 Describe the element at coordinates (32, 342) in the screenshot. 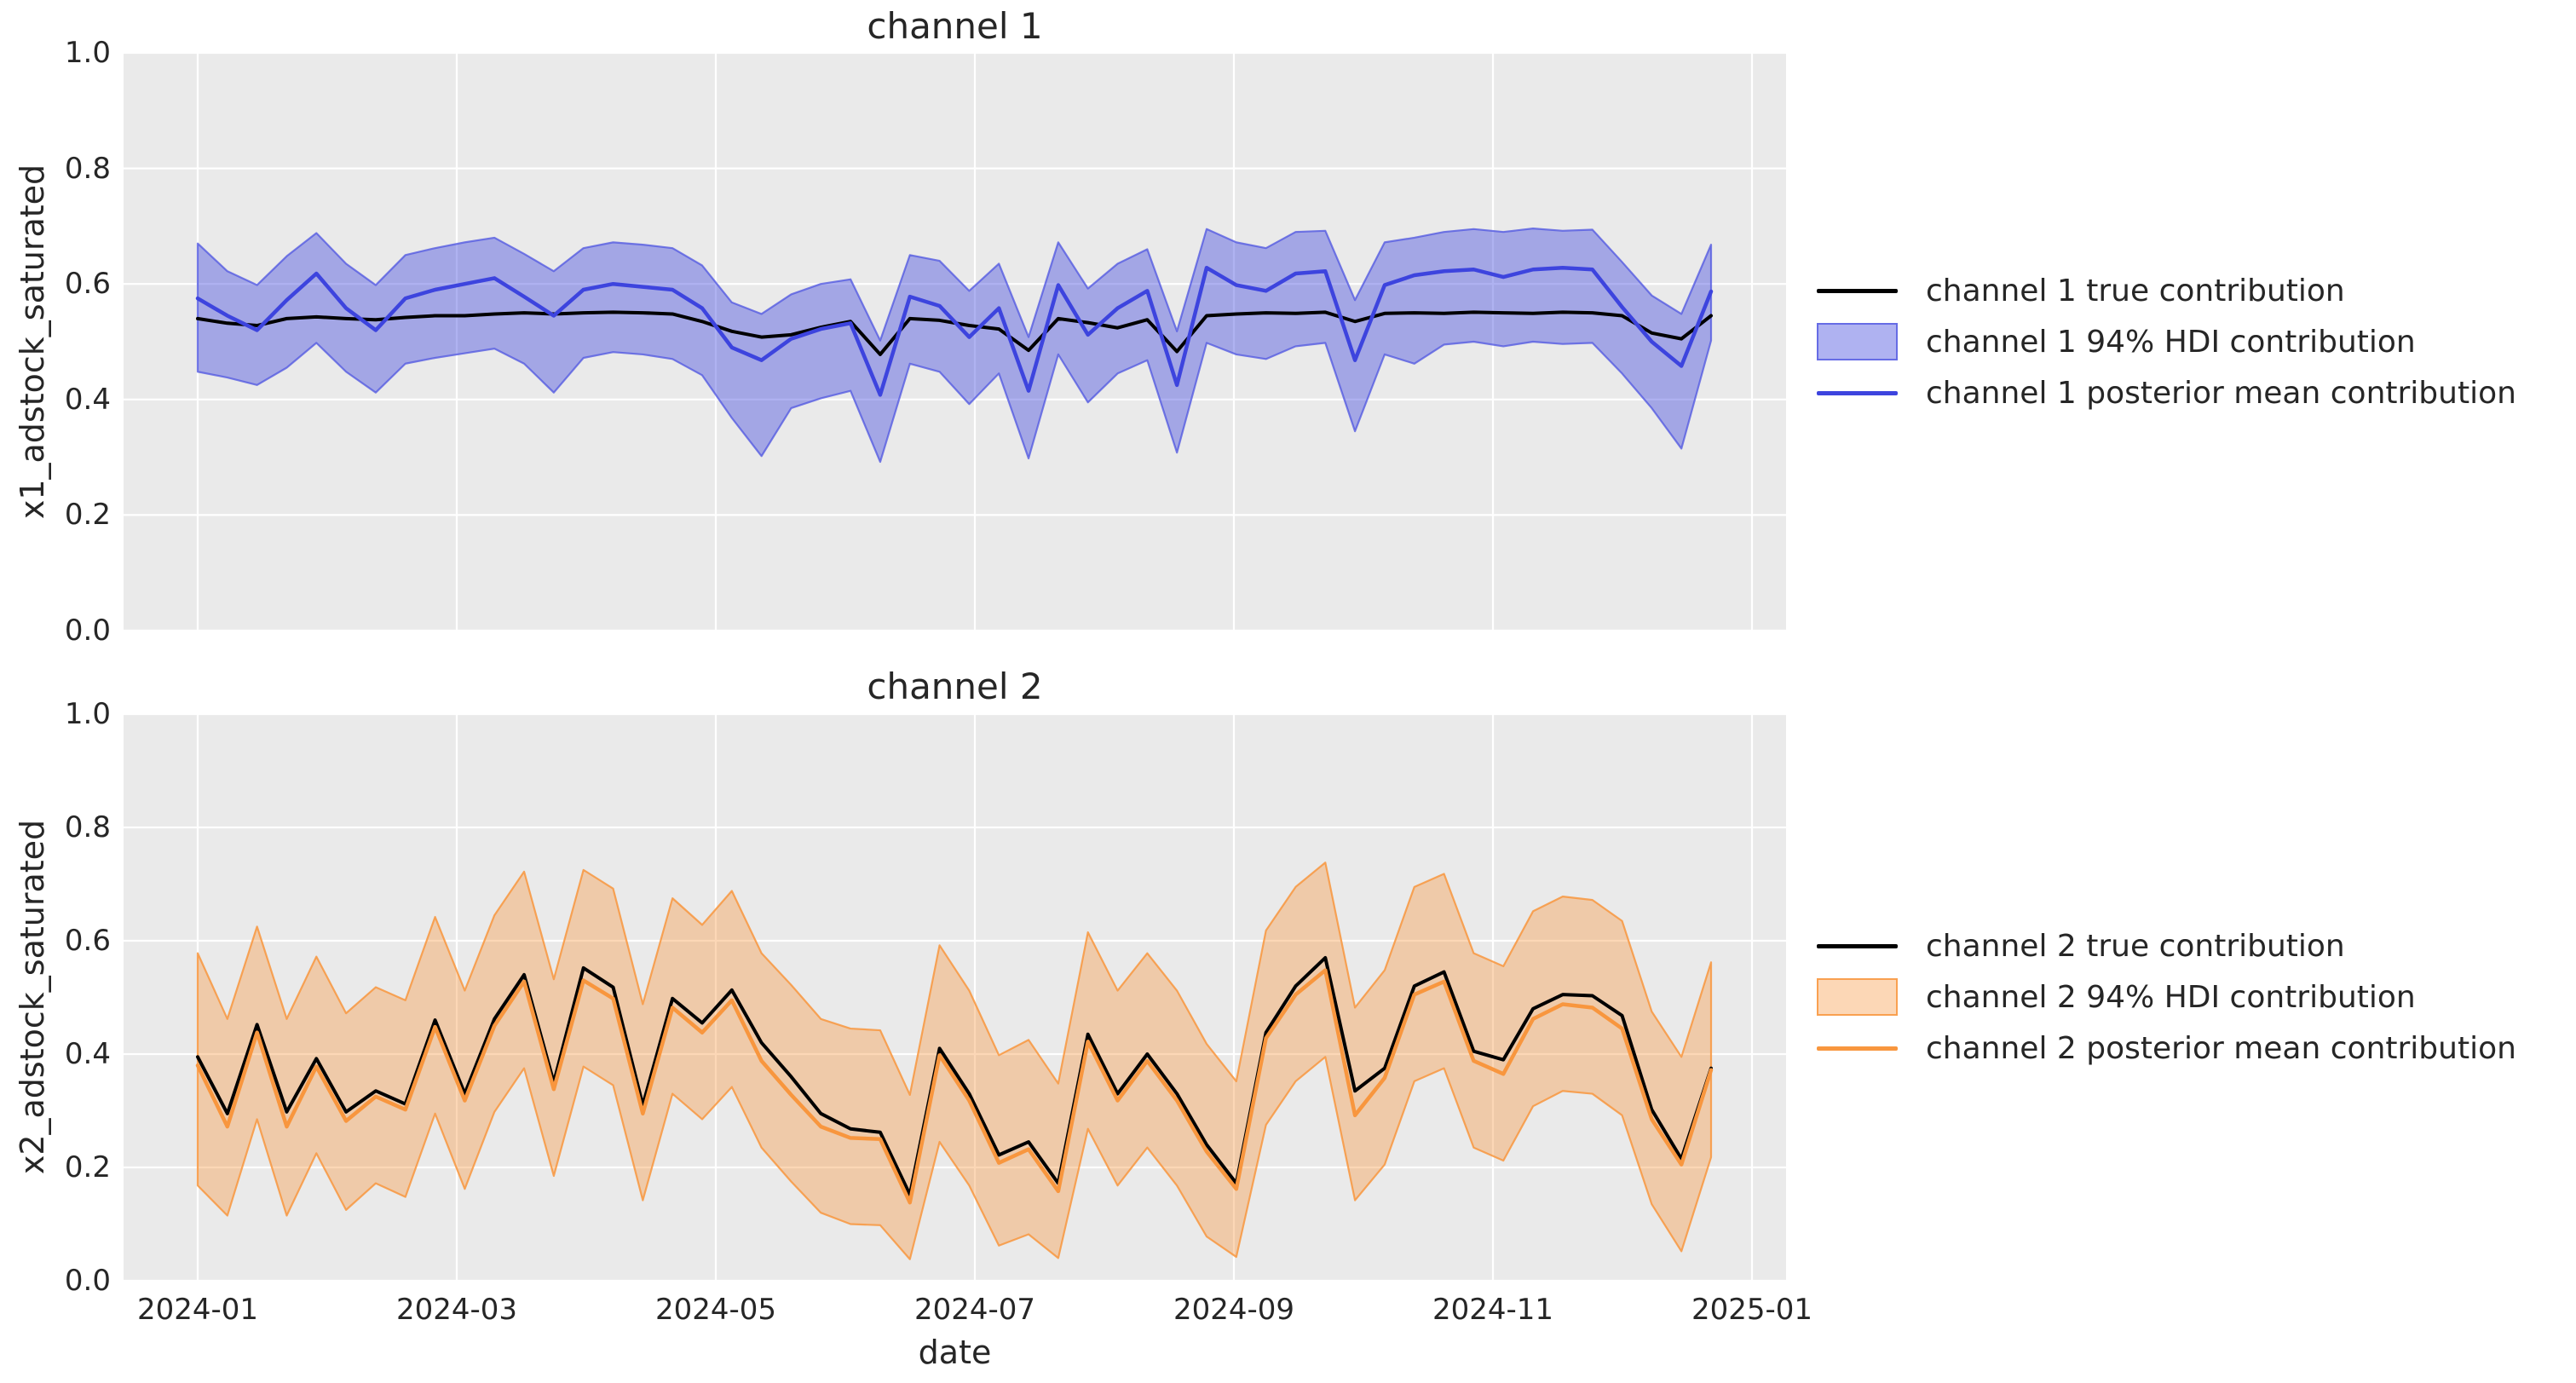

I see `chart-1-y-axis-label: x1_adstock_saturated` at that location.